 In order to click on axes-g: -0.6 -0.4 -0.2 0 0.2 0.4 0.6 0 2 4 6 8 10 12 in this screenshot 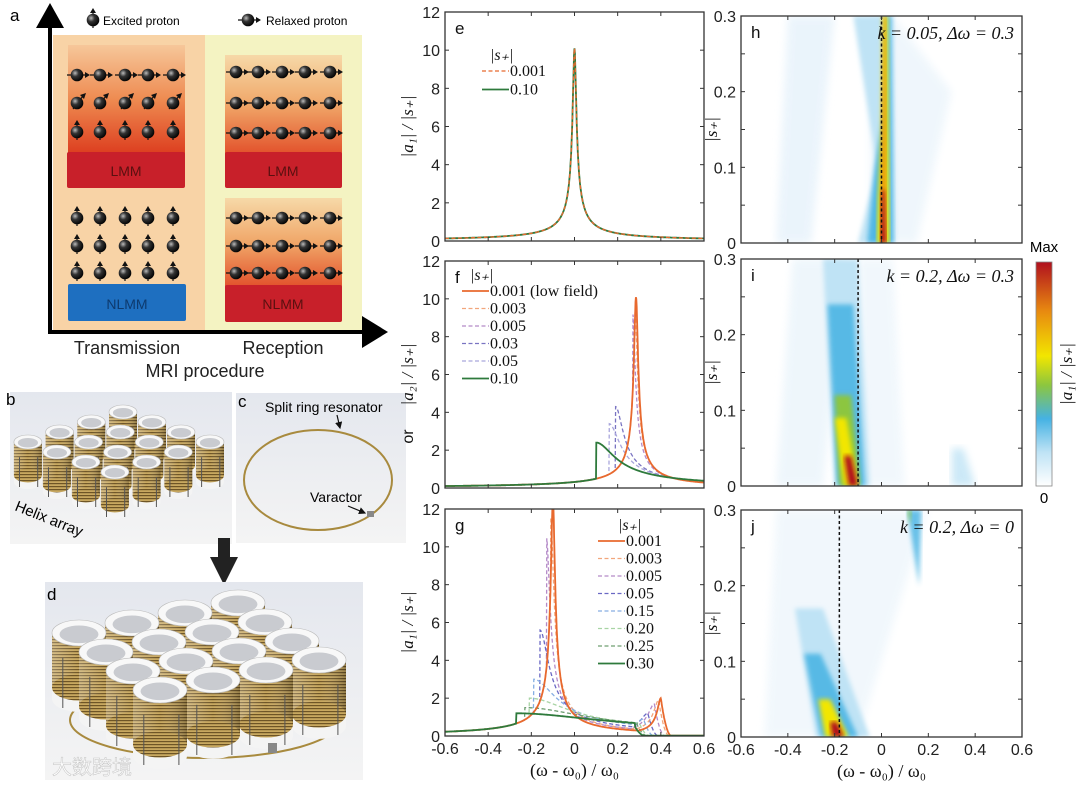, I will do `click(568, 630)`.